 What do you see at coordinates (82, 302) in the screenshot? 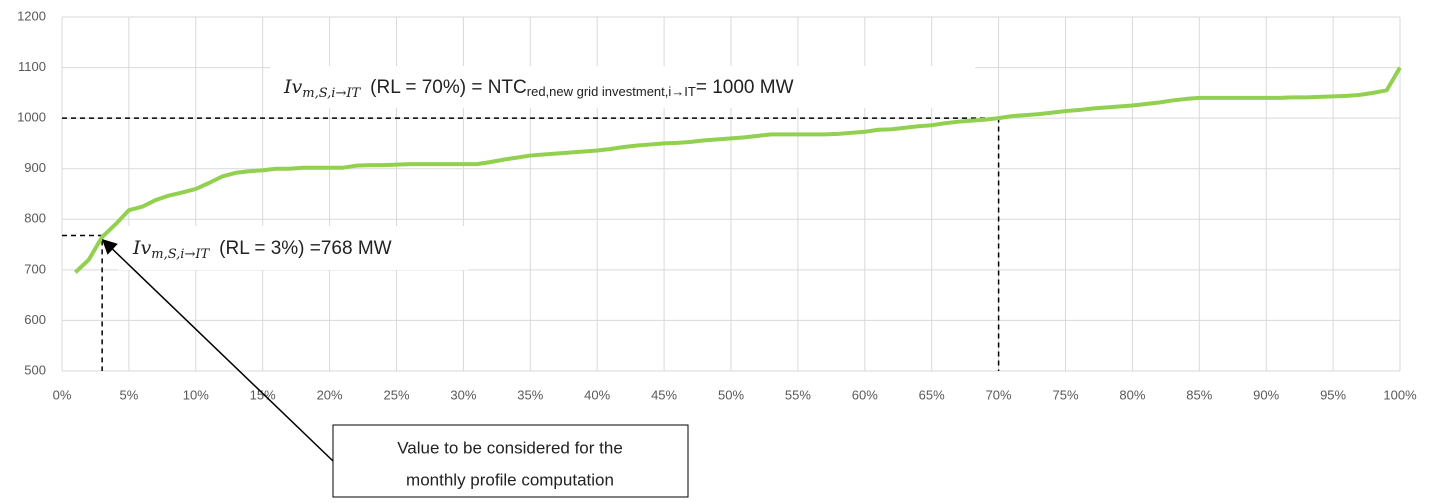
I see `guide-line` at bounding box center [82, 302].